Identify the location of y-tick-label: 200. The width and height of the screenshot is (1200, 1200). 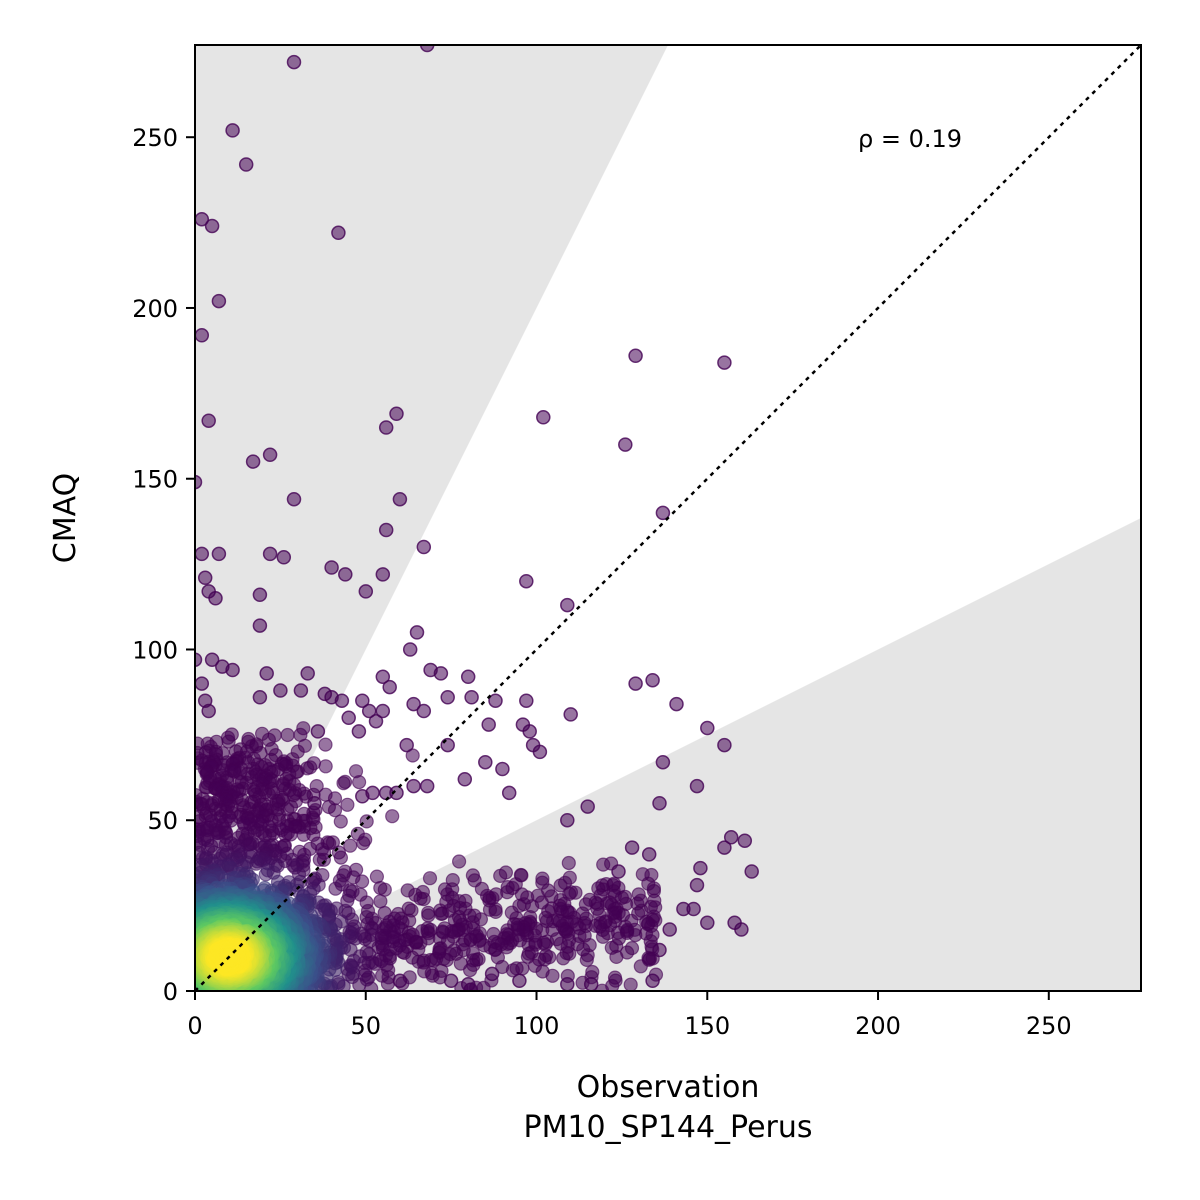
(155, 309).